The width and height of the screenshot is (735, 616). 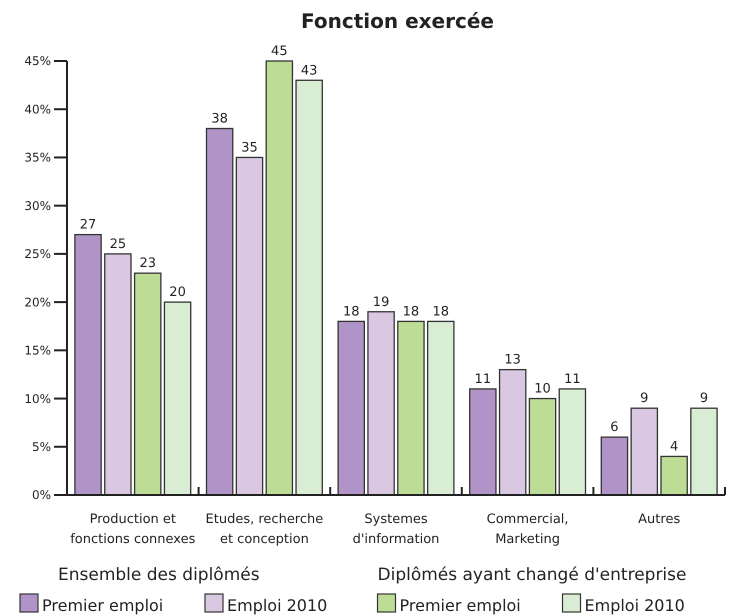 What do you see at coordinates (542, 389) in the screenshot?
I see `data-label: 10` at bounding box center [542, 389].